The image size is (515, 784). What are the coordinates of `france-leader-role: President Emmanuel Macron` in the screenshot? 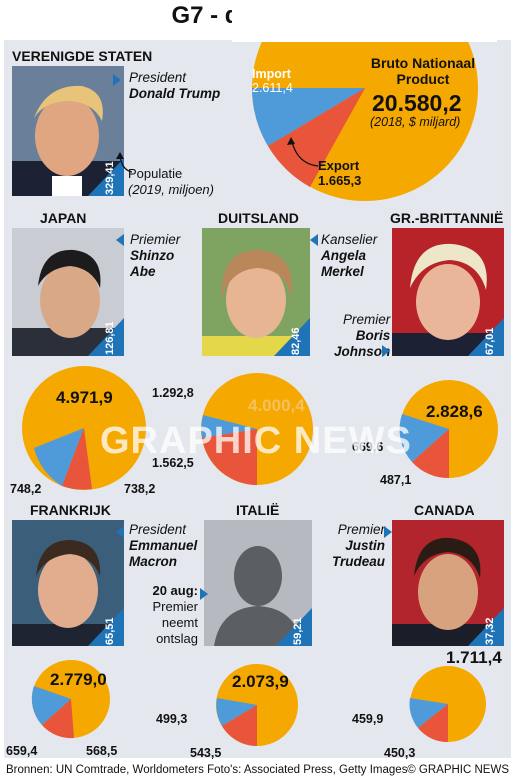 It's located at (163, 545).